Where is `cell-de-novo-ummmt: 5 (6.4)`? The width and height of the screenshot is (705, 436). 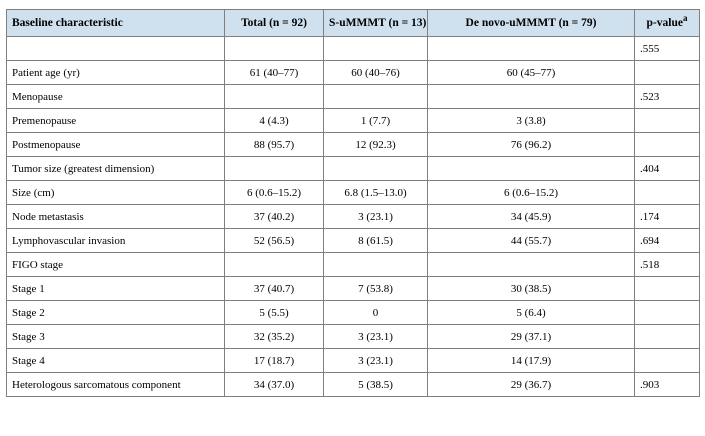
cell-de-novo-ummmt: 5 (6.4) is located at coordinates (531, 312).